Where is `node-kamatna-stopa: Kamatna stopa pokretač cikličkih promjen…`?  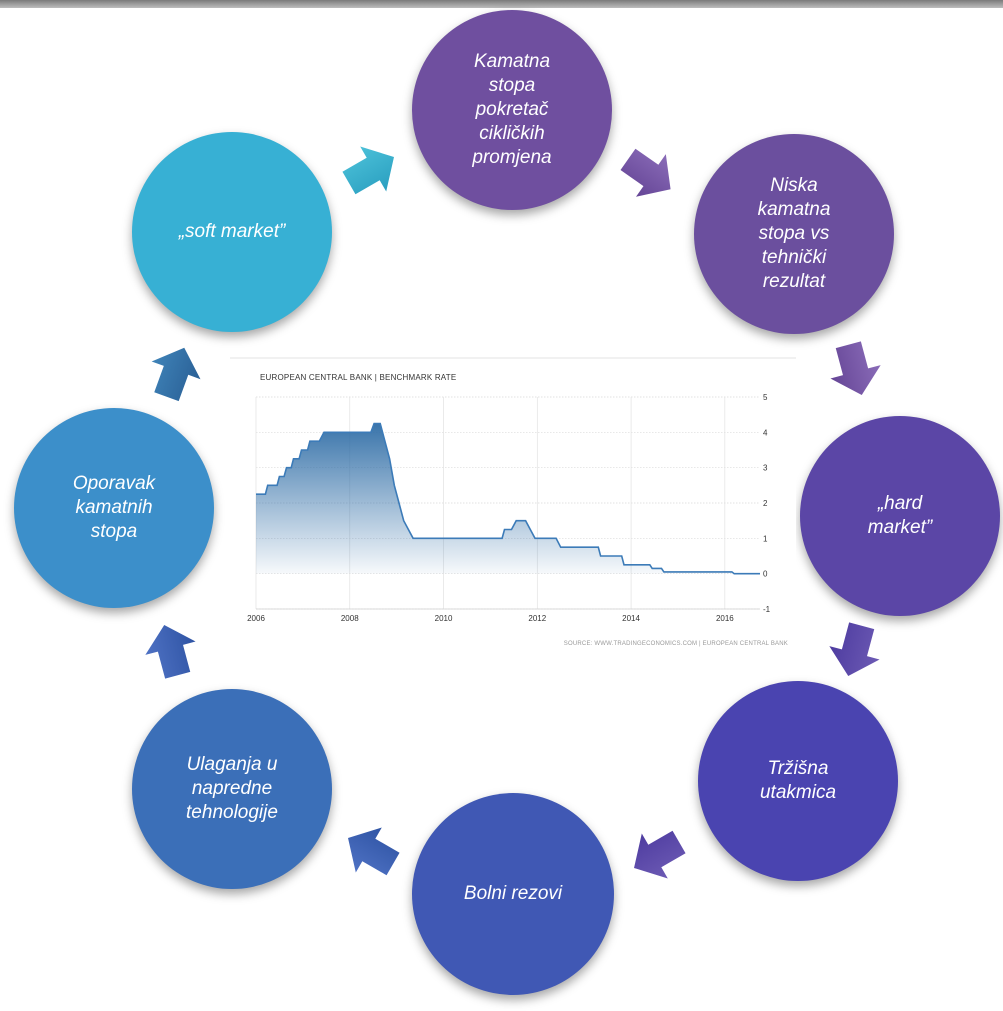 node-kamatna-stopa: Kamatna stopa pokretač cikličkih promjen… is located at coordinates (512, 110).